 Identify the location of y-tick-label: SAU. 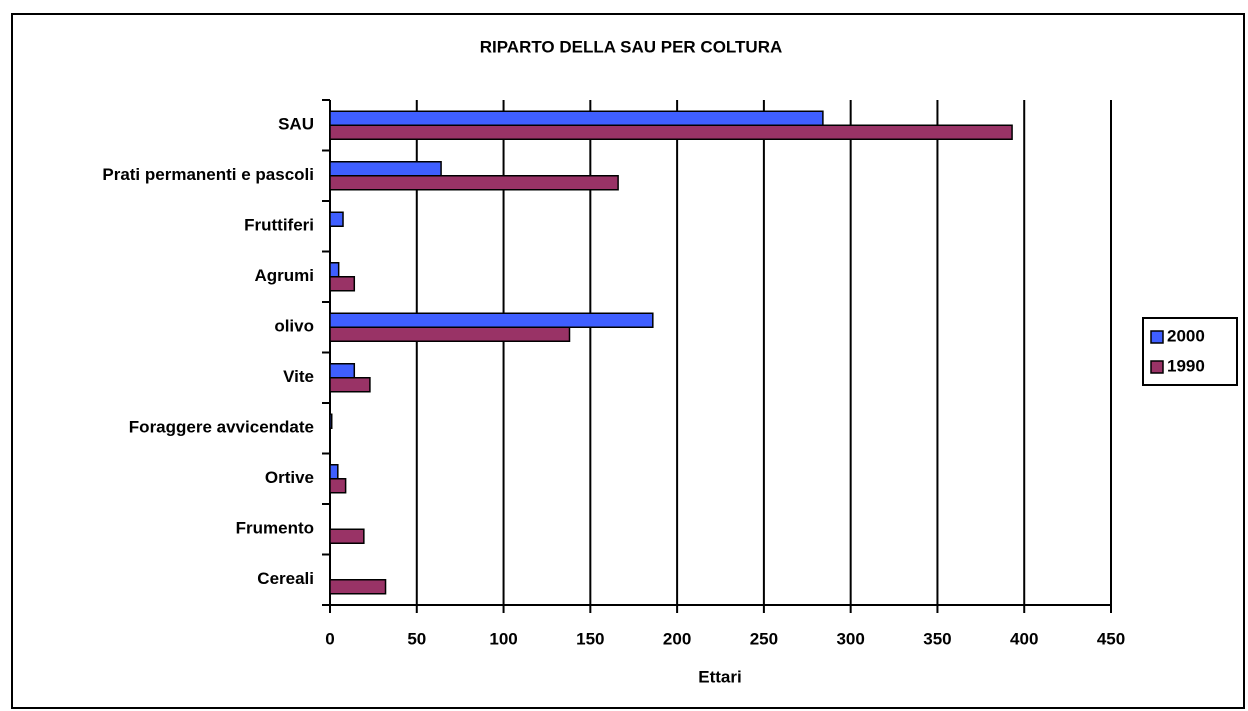
(296, 124).